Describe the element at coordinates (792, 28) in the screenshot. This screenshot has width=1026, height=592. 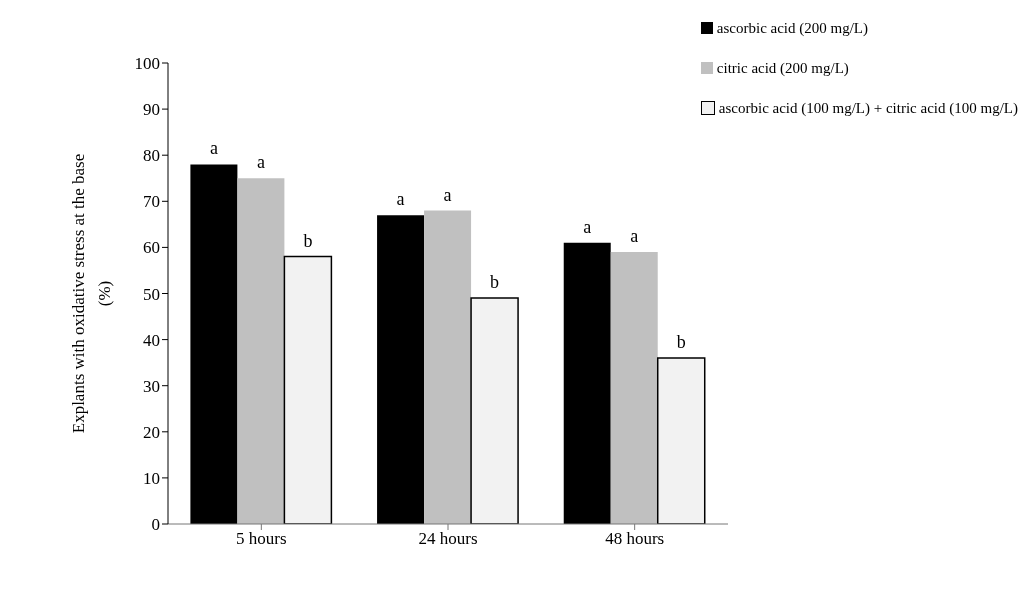
I see `legend-label: ascorbic acid (200 mg/L)` at that location.